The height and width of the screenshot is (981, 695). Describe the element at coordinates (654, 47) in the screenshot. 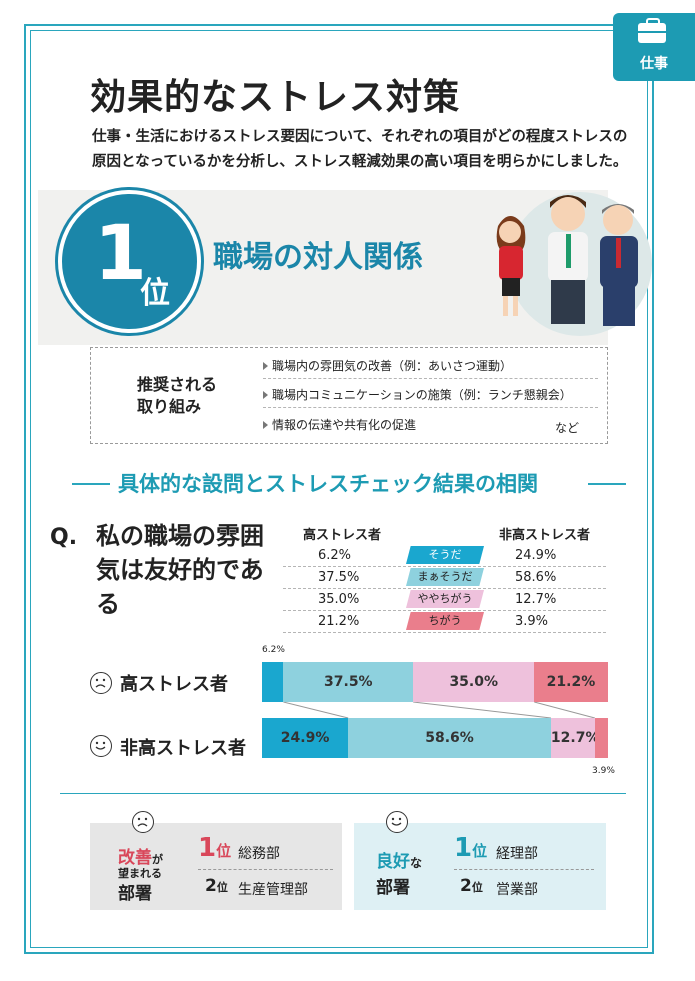

I see `category-tag: 仕事` at that location.